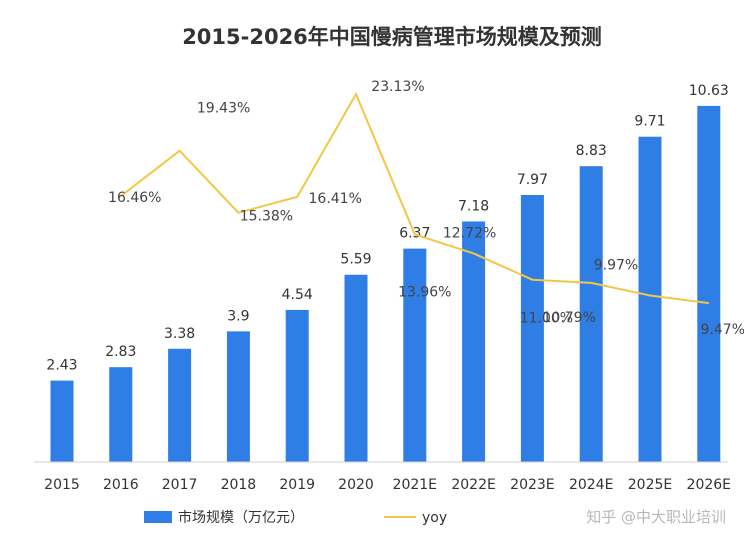 This screenshot has height=552, width=744. What do you see at coordinates (239, 485) in the screenshot?
I see `x-tick-label: 2018` at bounding box center [239, 485].